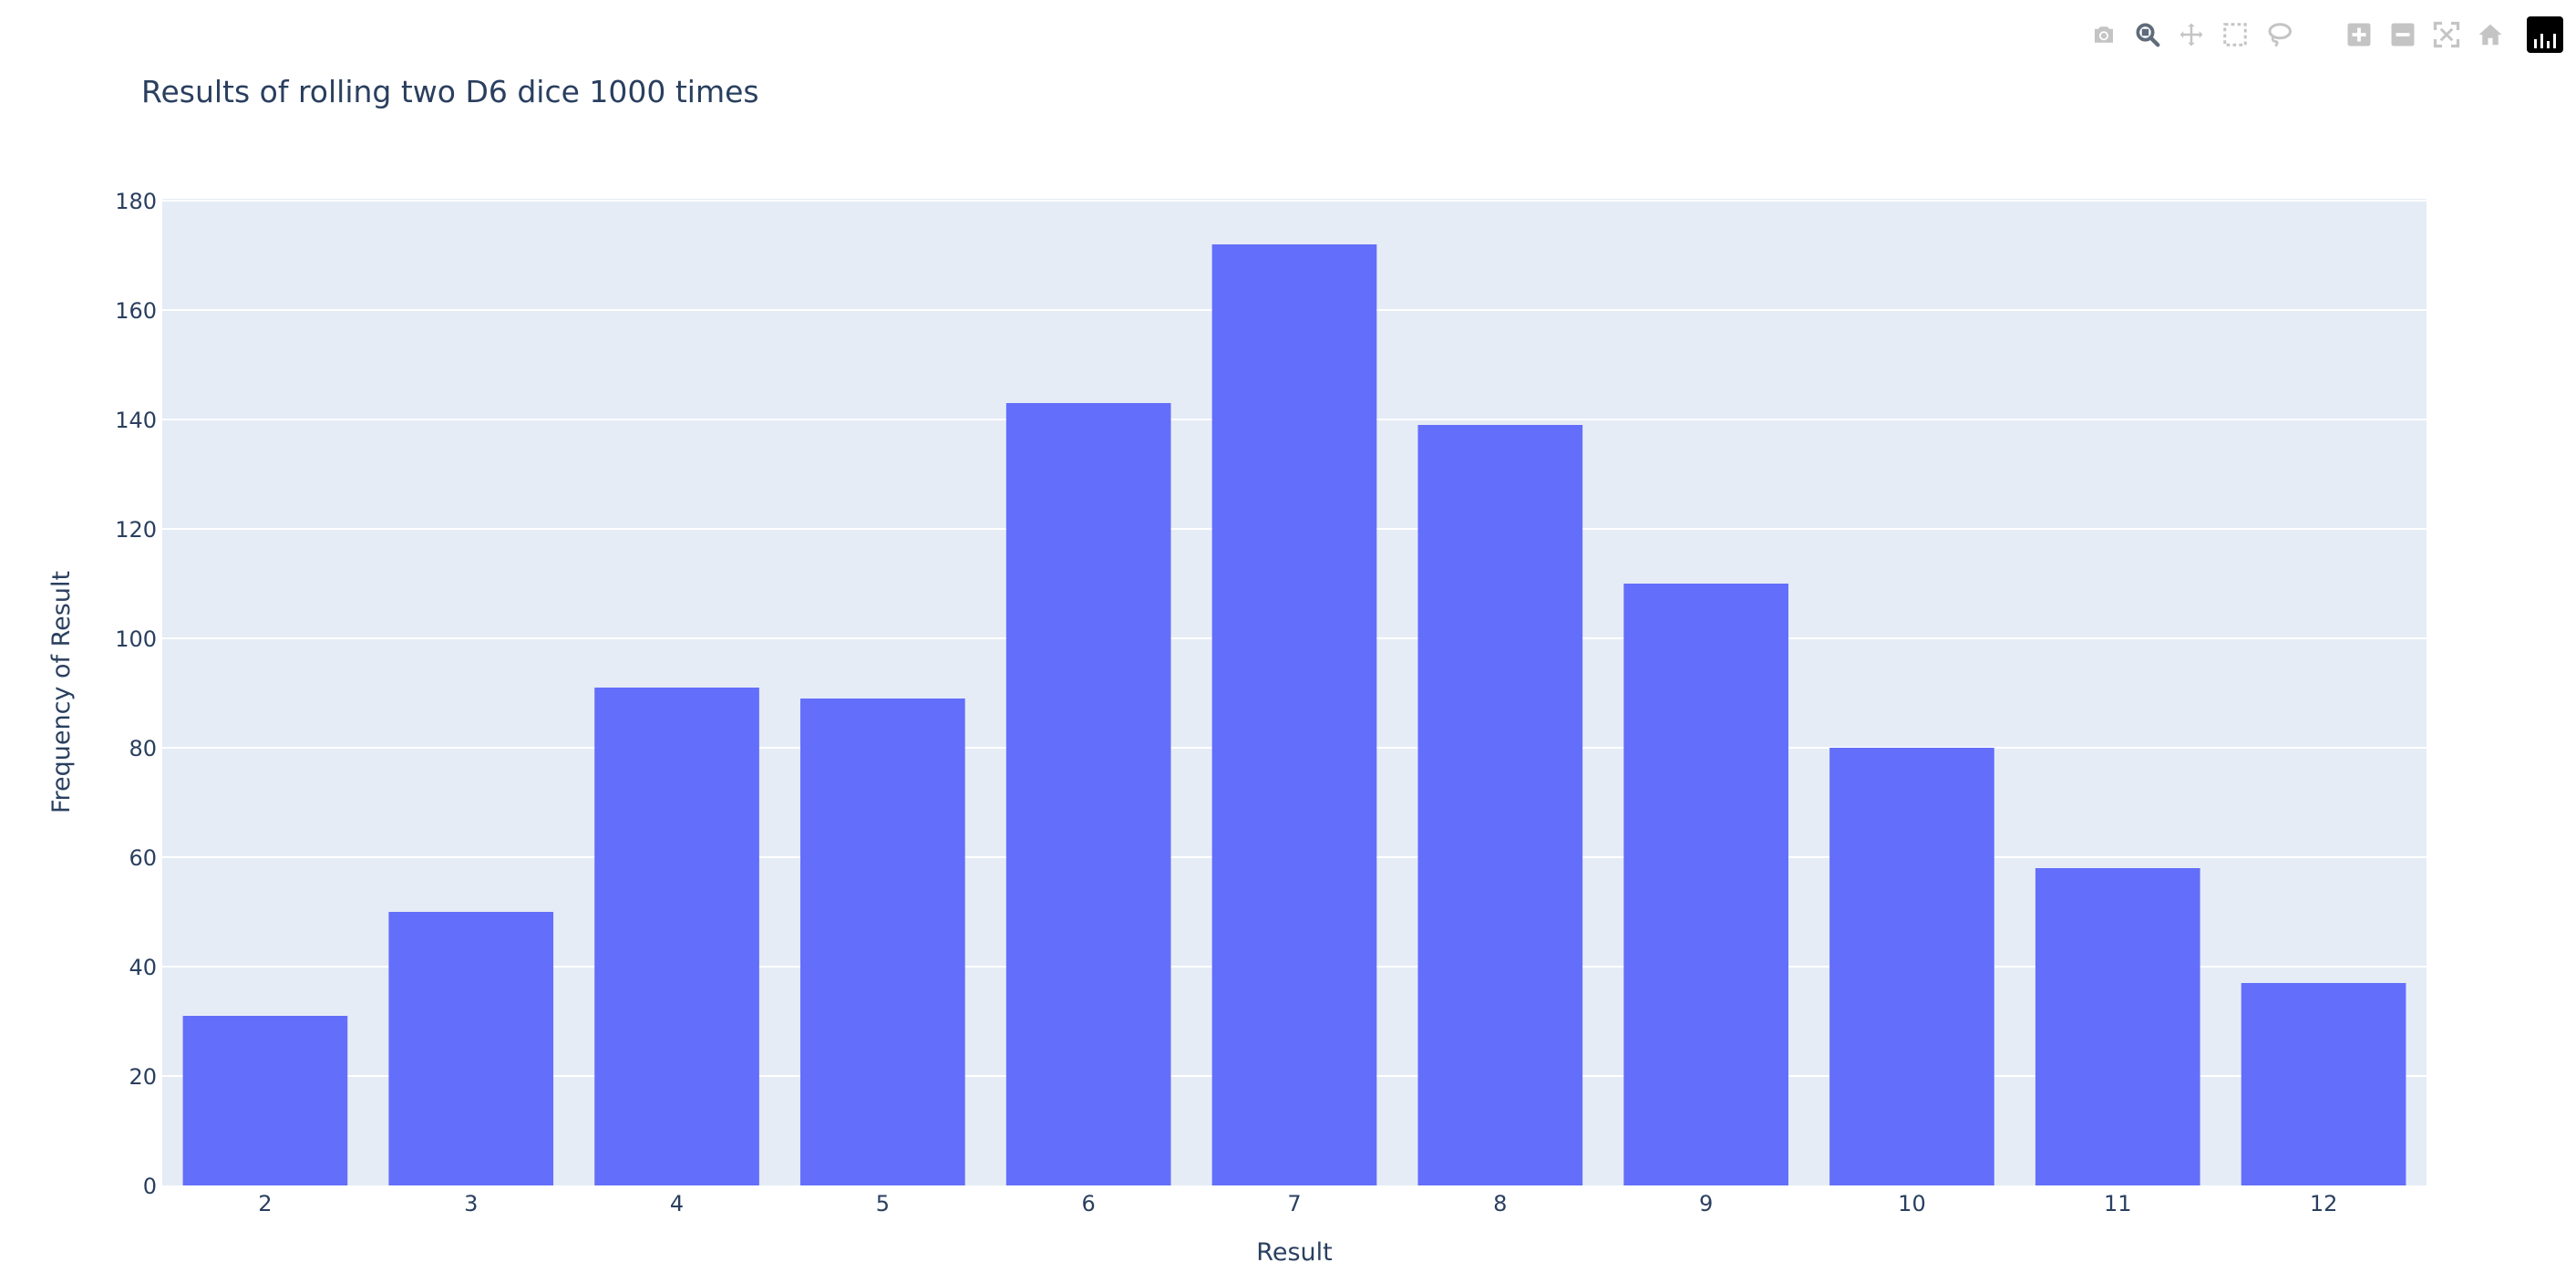 The width and height of the screenshot is (2576, 1273). I want to click on x-tick-label: 8, so click(1500, 1203).